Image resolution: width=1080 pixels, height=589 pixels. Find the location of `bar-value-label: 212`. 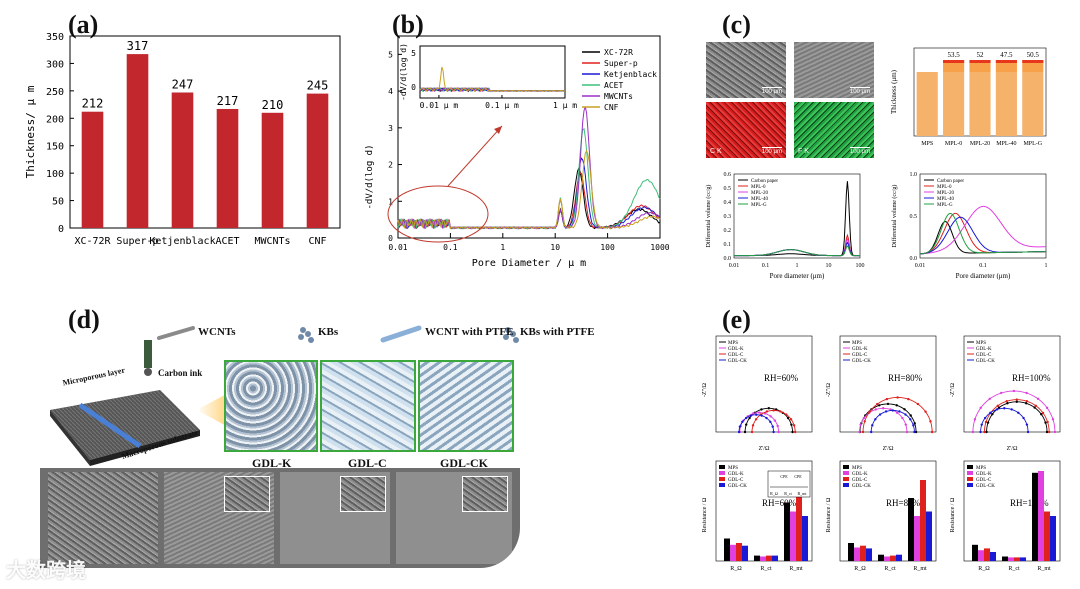

bar-value-label: 212 is located at coordinates (93, 104).